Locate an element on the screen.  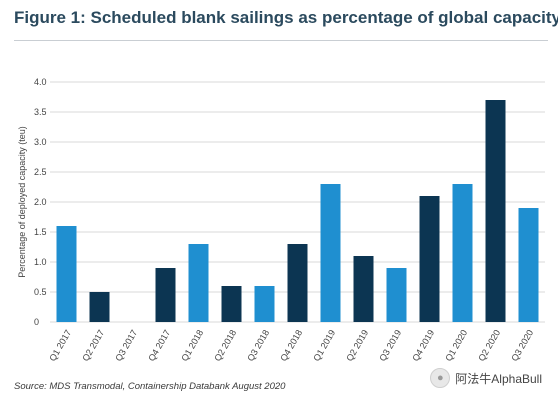
x-tick-label: Q4 2018 is located at coordinates (291, 345).